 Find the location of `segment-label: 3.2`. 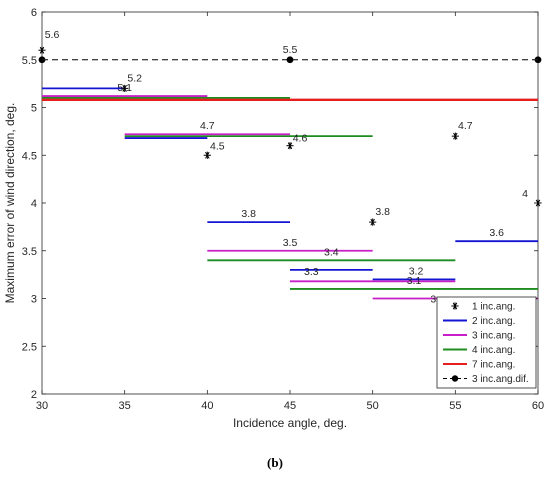

segment-label: 3.2 is located at coordinates (416, 271).